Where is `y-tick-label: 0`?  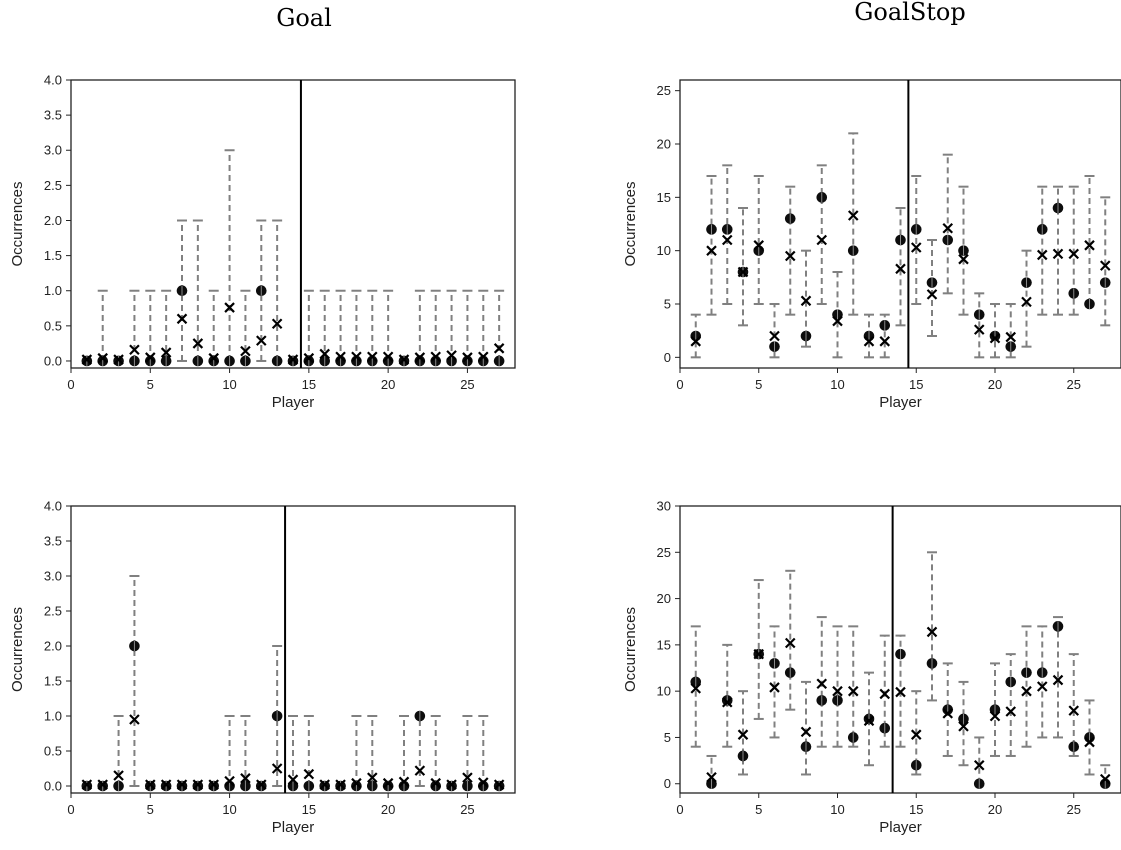
y-tick-label: 0 is located at coordinates (667, 783).